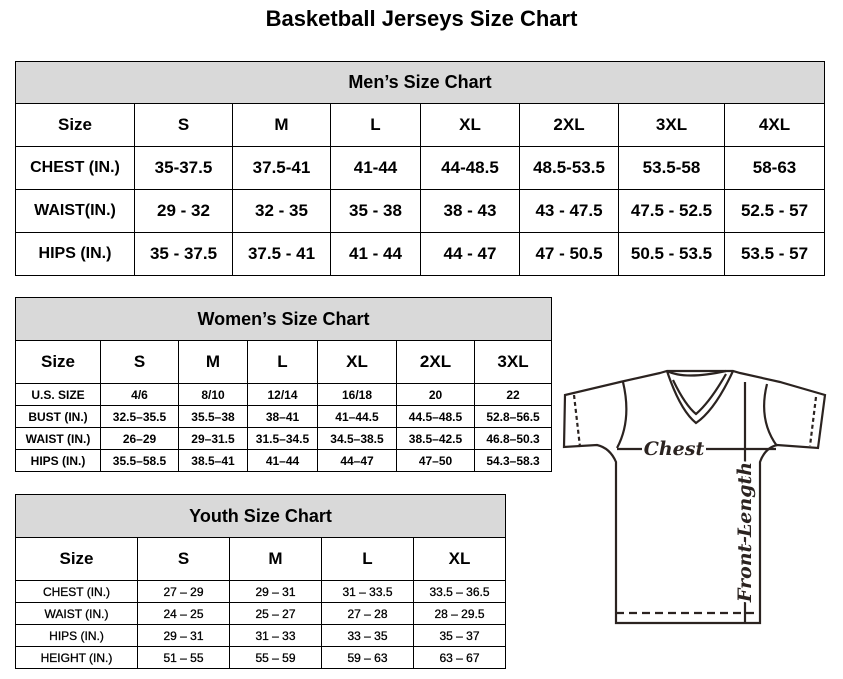 The image size is (843, 679). I want to click on table-cell: 32.5–35.5, so click(139, 416).